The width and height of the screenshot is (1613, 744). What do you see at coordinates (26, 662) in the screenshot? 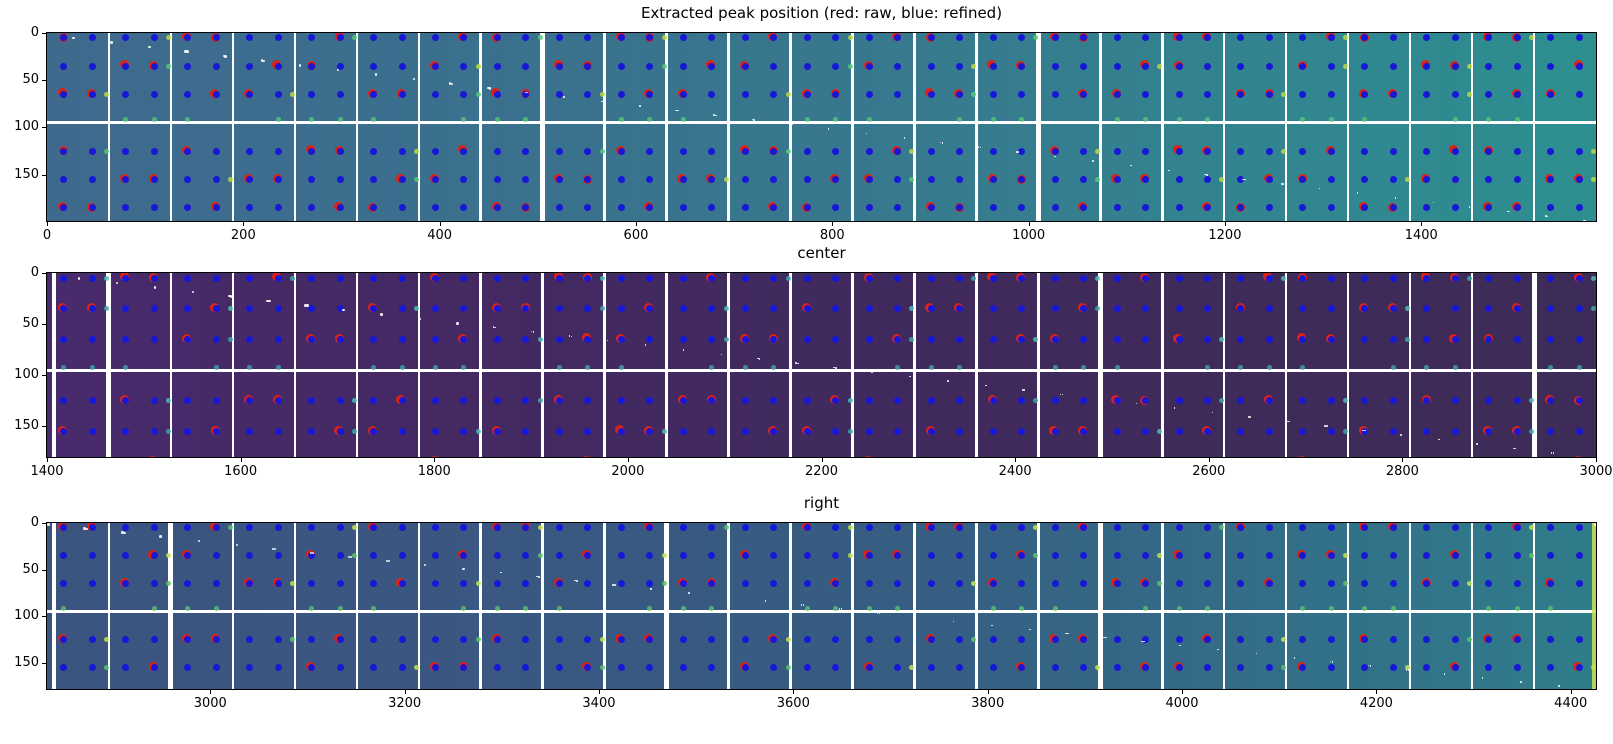
I see `y-tick-label: 150` at bounding box center [26, 662].